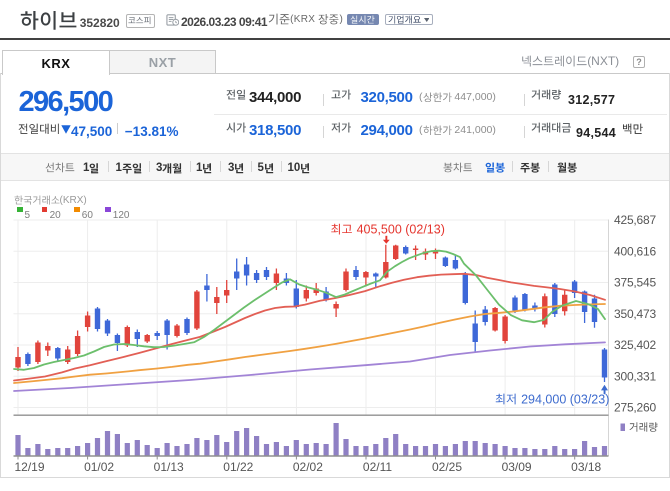  Describe the element at coordinates (635, 345) in the screenshot. I see `svg-text: 325,402` at that location.